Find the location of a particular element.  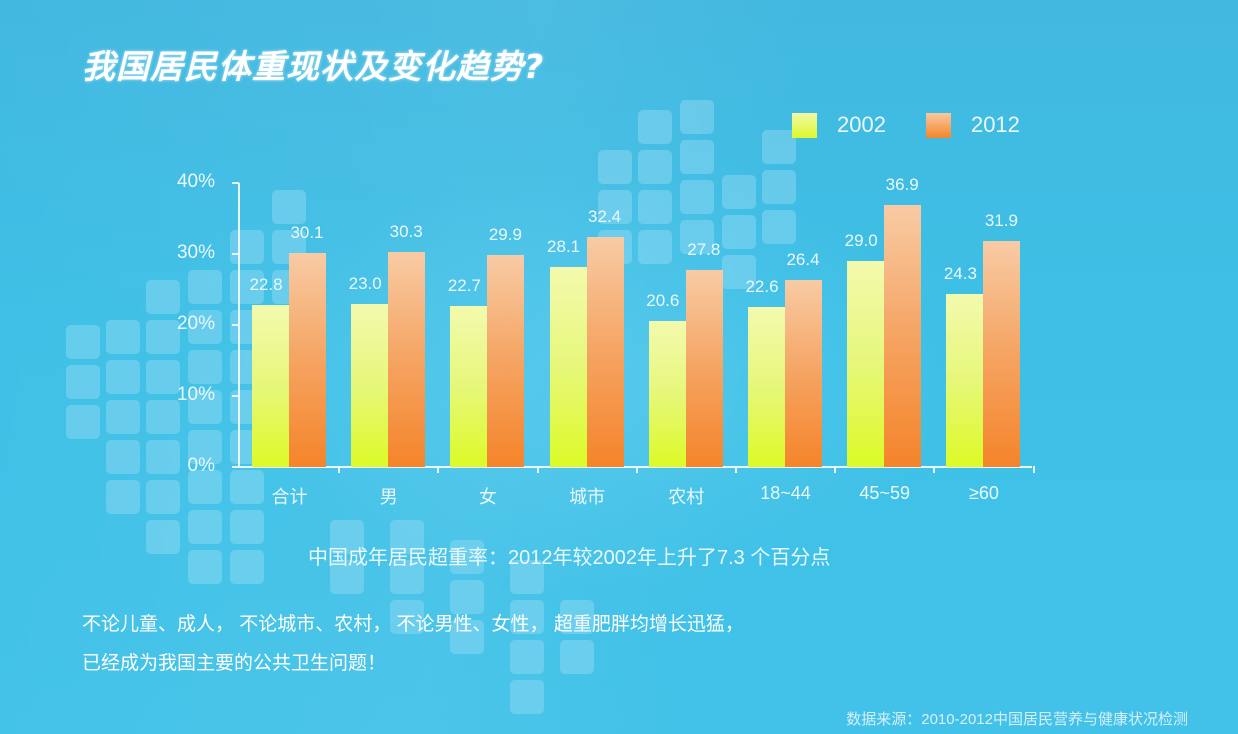

y-tick-label: 0% is located at coordinates (201, 465).